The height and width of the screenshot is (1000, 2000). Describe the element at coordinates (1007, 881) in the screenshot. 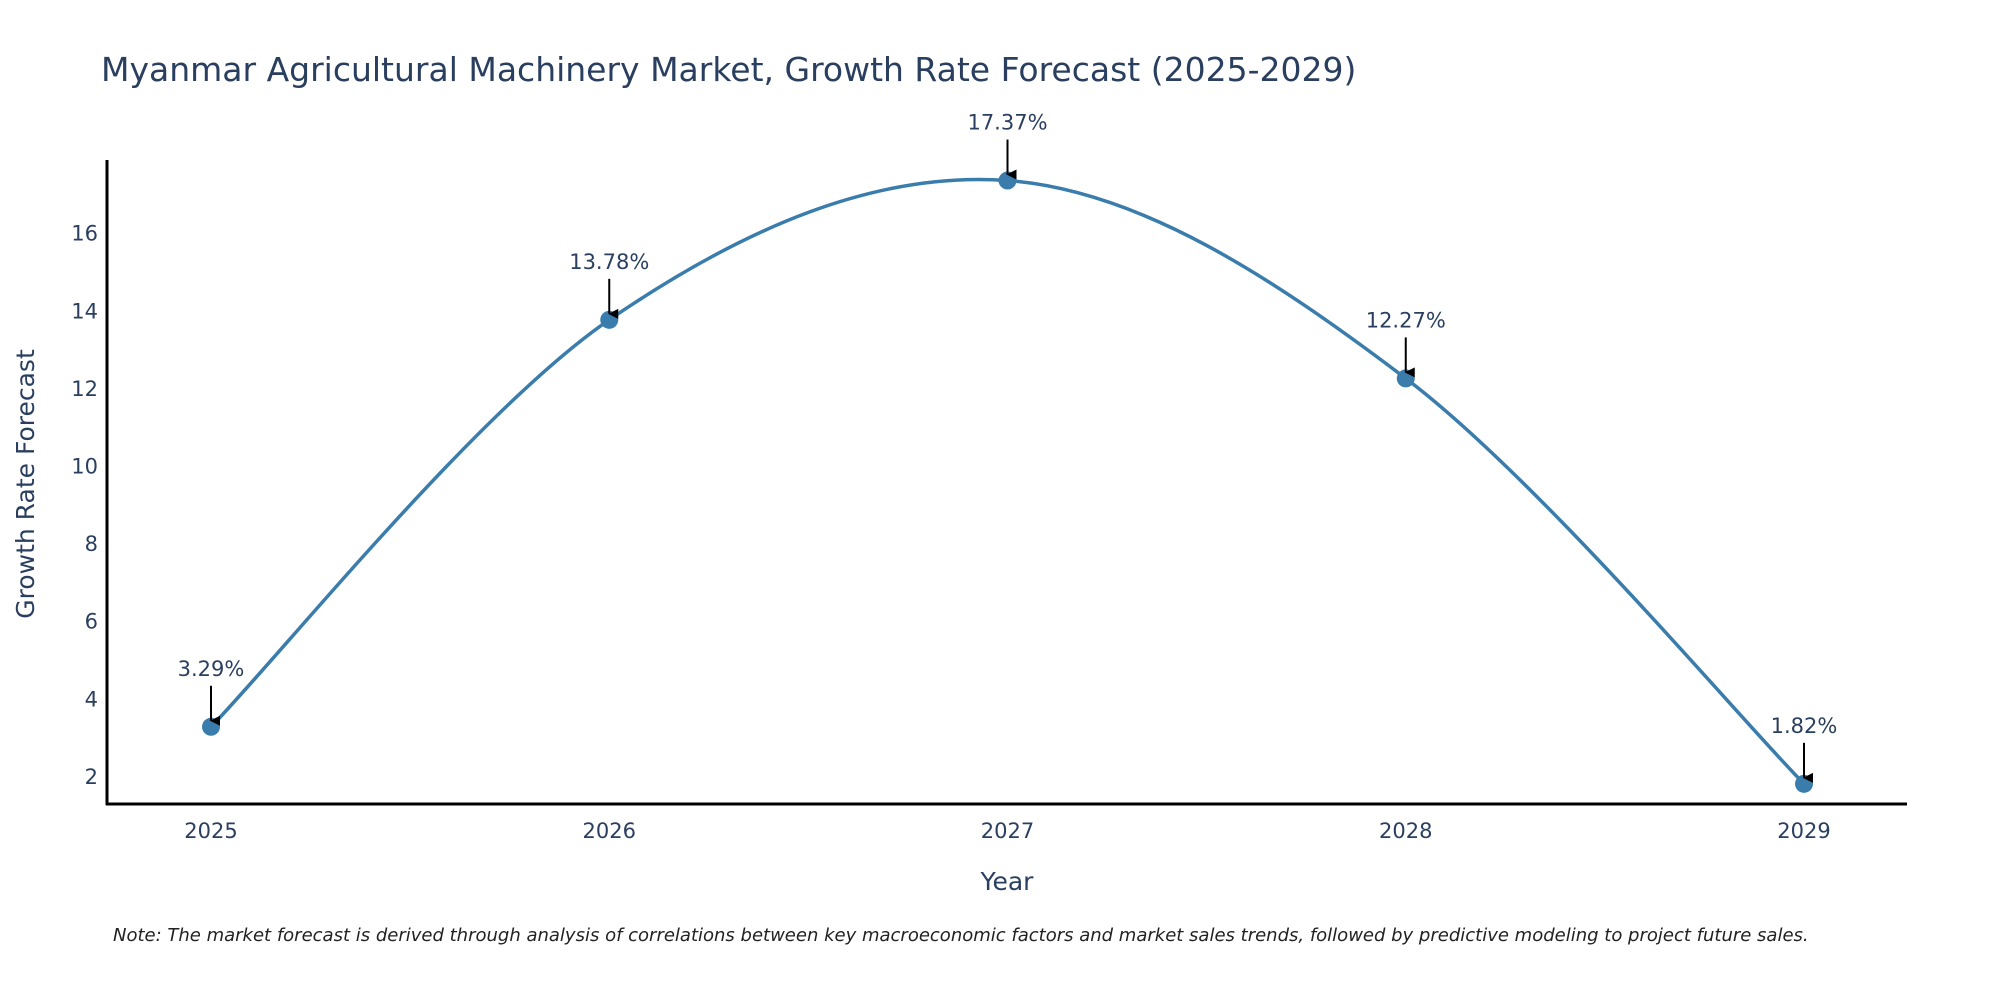

I see `x-axis-title: Year` at that location.